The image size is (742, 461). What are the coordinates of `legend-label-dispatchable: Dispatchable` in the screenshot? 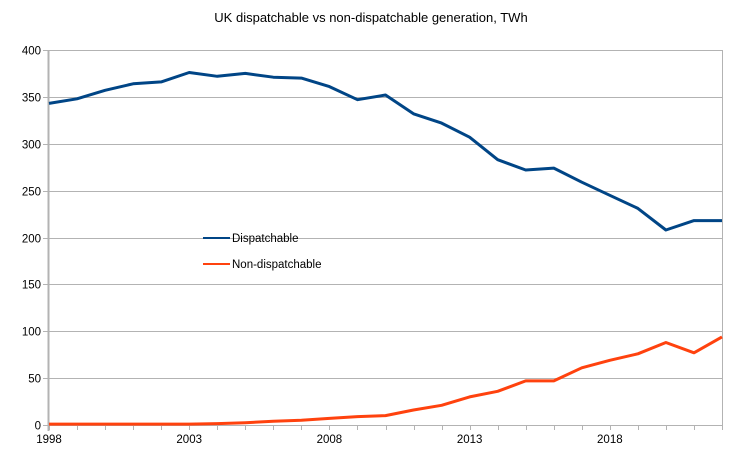 It's located at (265, 239).